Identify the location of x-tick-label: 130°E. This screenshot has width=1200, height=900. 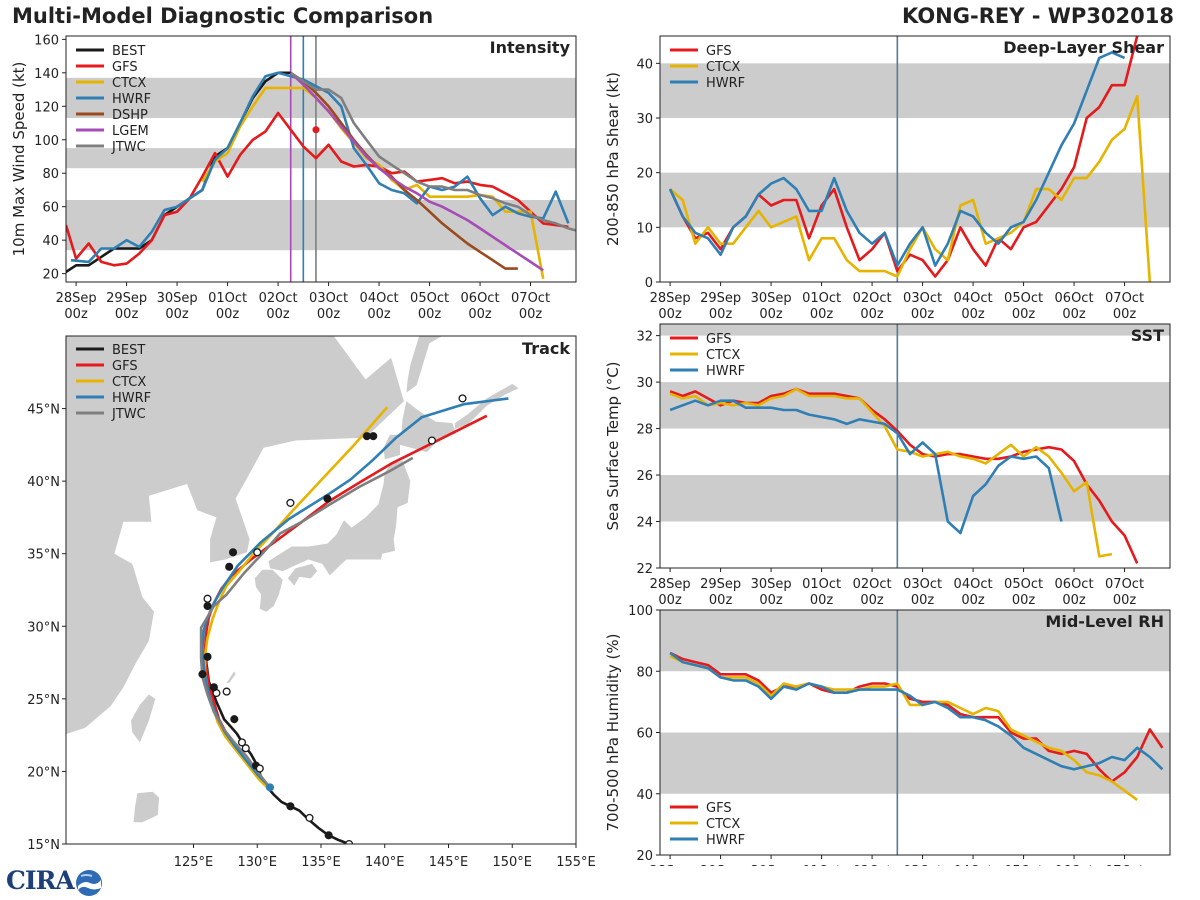
(257, 860).